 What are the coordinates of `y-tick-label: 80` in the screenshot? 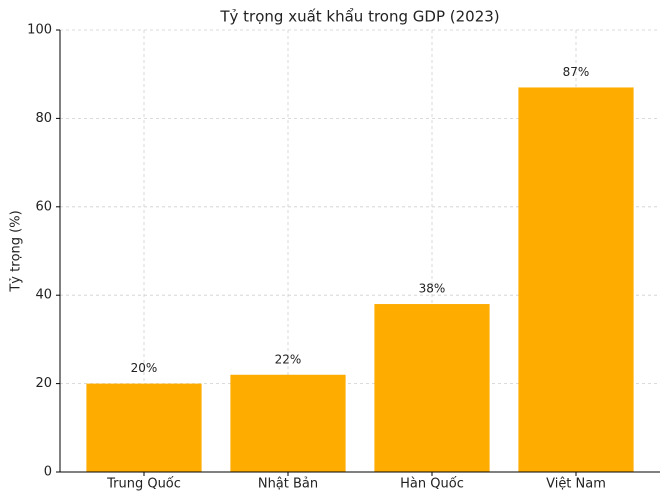 It's located at (43, 118).